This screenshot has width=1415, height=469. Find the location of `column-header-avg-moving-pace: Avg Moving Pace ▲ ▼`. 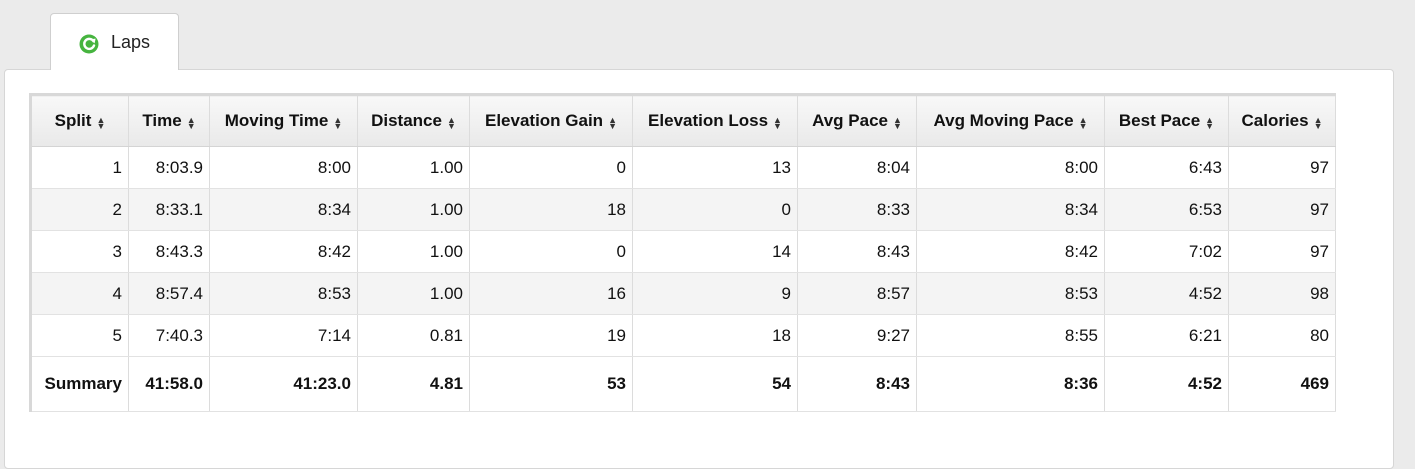

column-header-avg-moving-pace: Avg Moving Pace ▲ ▼ is located at coordinates (1010, 120).